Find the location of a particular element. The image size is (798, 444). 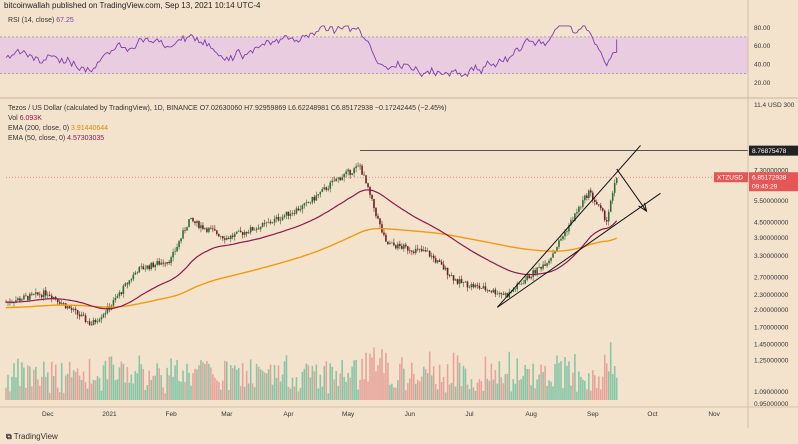

time-axis: Dec 2021 Feb Mar Apr May Jun Jul Aug Sep Oct Nov is located at coordinates (399, 412).